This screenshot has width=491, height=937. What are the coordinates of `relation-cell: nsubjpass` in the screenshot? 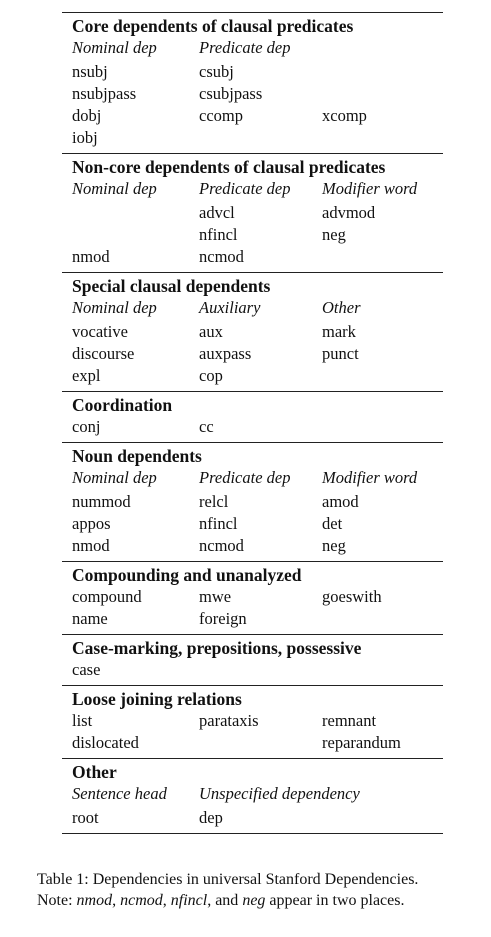 It's located at (104, 93).